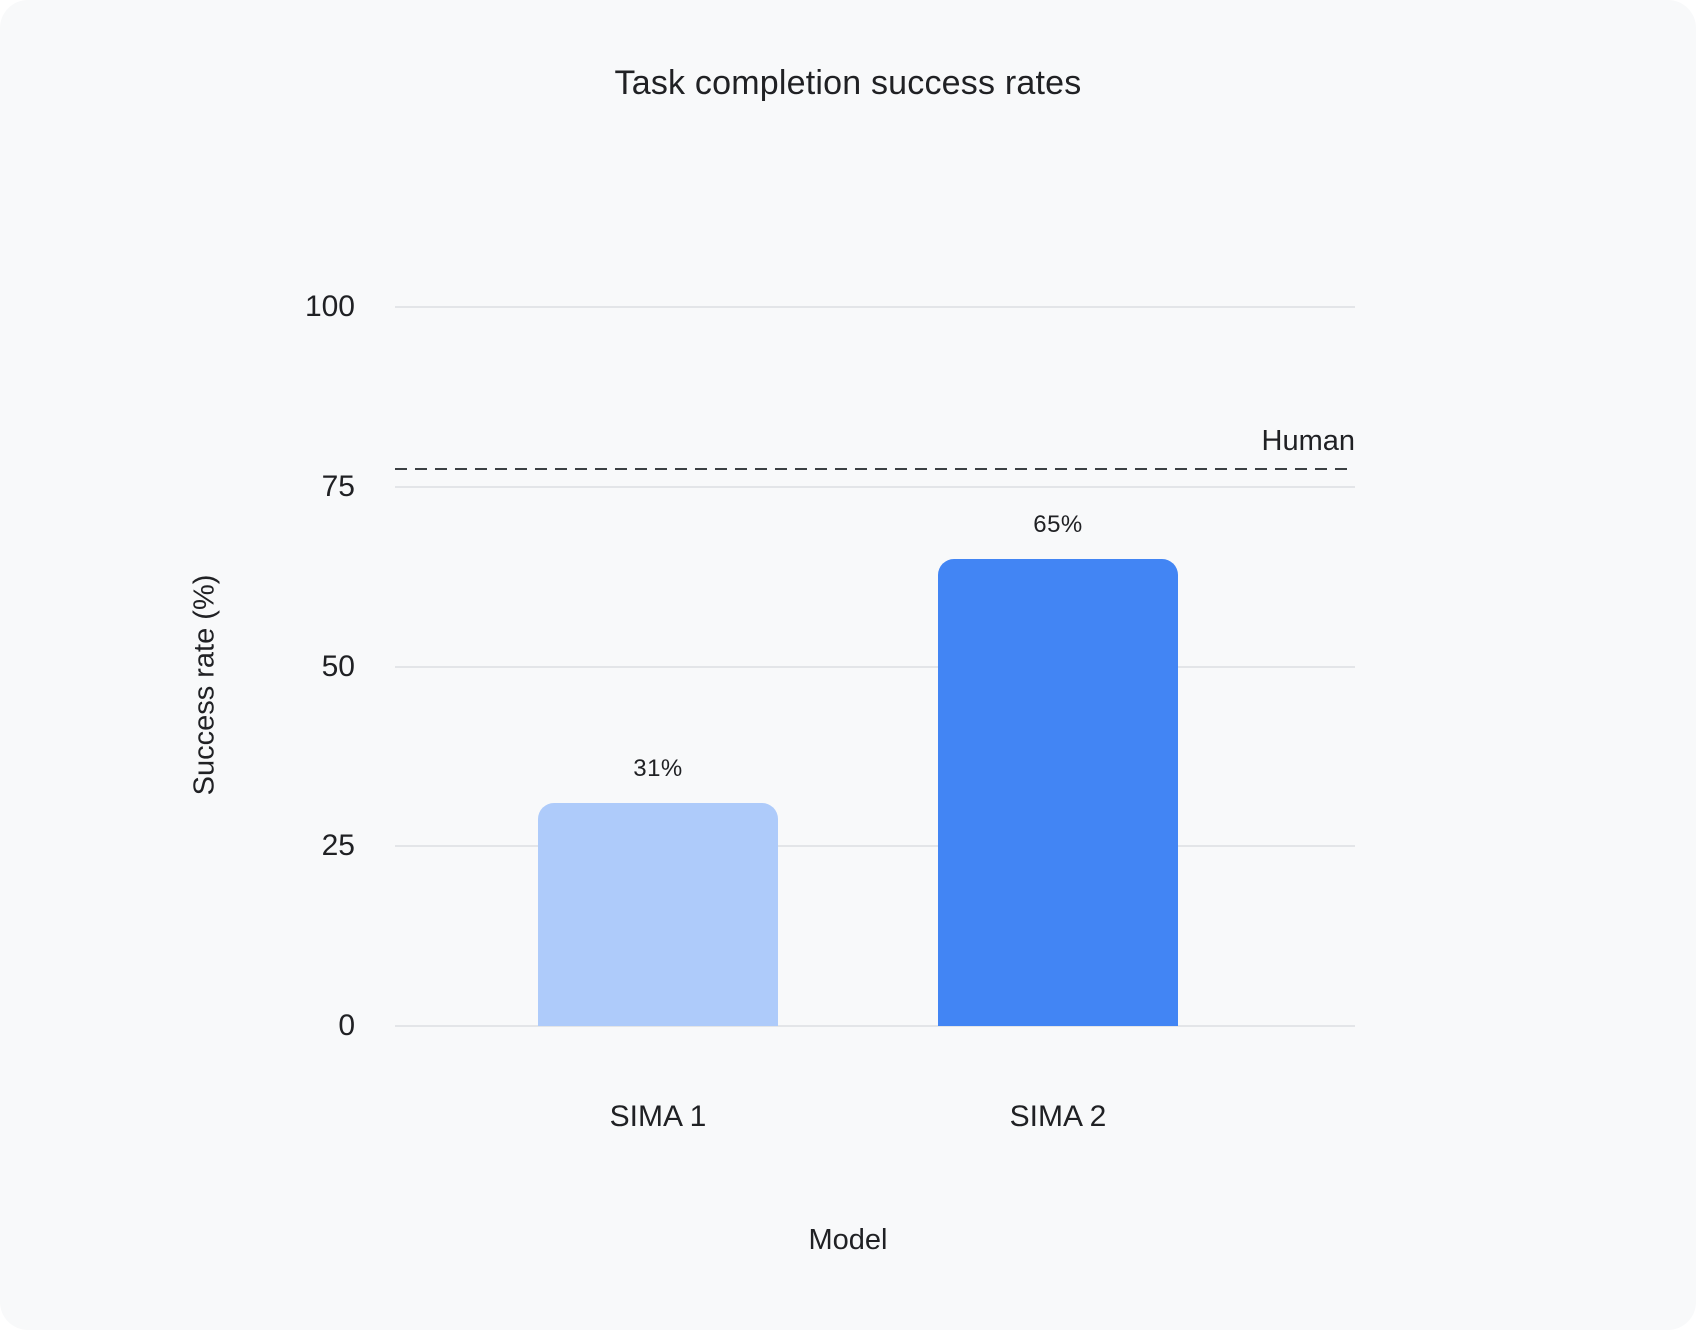 The width and height of the screenshot is (1696, 1330). I want to click on x-tick-label-2: SIMA 2, so click(1058, 1116).